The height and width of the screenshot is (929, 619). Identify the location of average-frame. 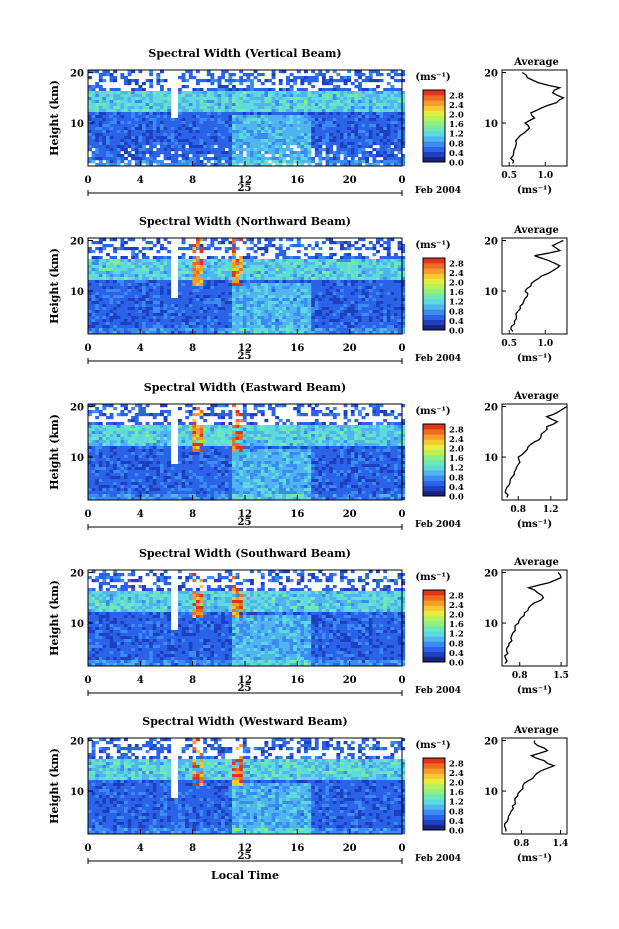
(534, 286).